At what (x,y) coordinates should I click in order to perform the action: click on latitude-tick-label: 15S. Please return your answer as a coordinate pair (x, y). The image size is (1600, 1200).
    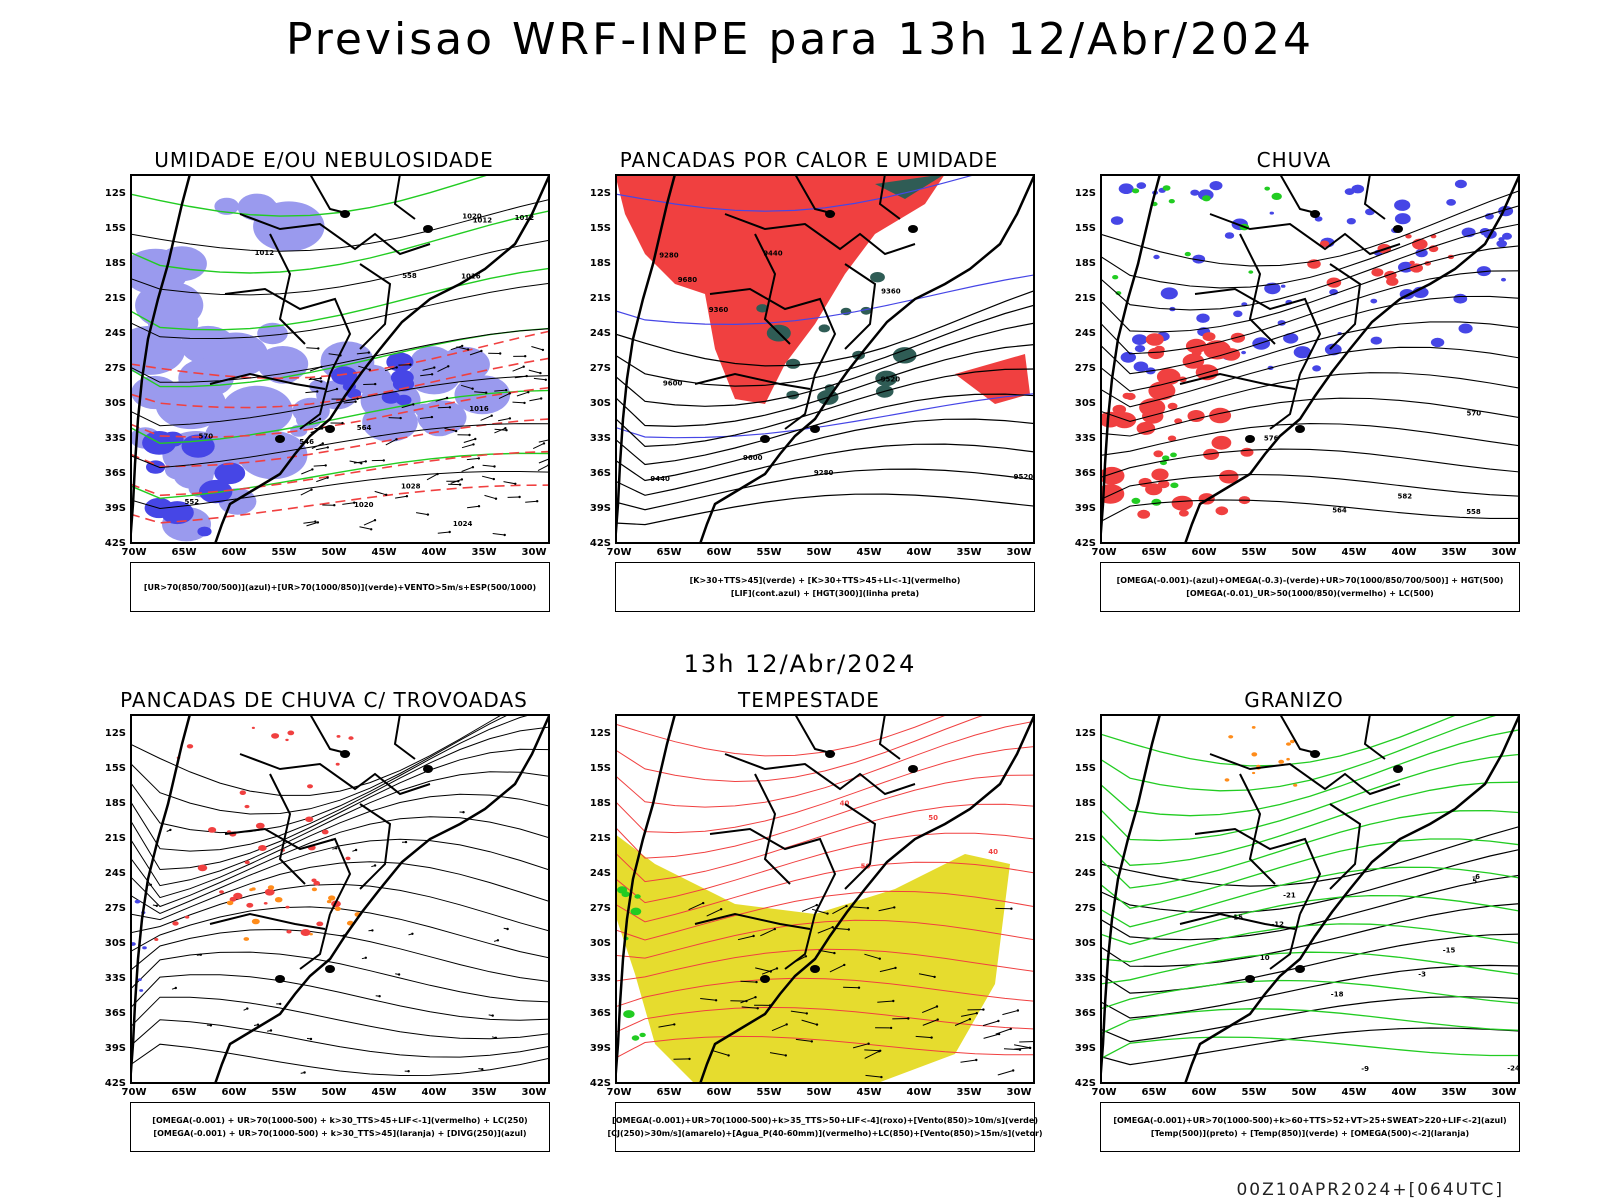
    Looking at the image, I should click on (600, 228).